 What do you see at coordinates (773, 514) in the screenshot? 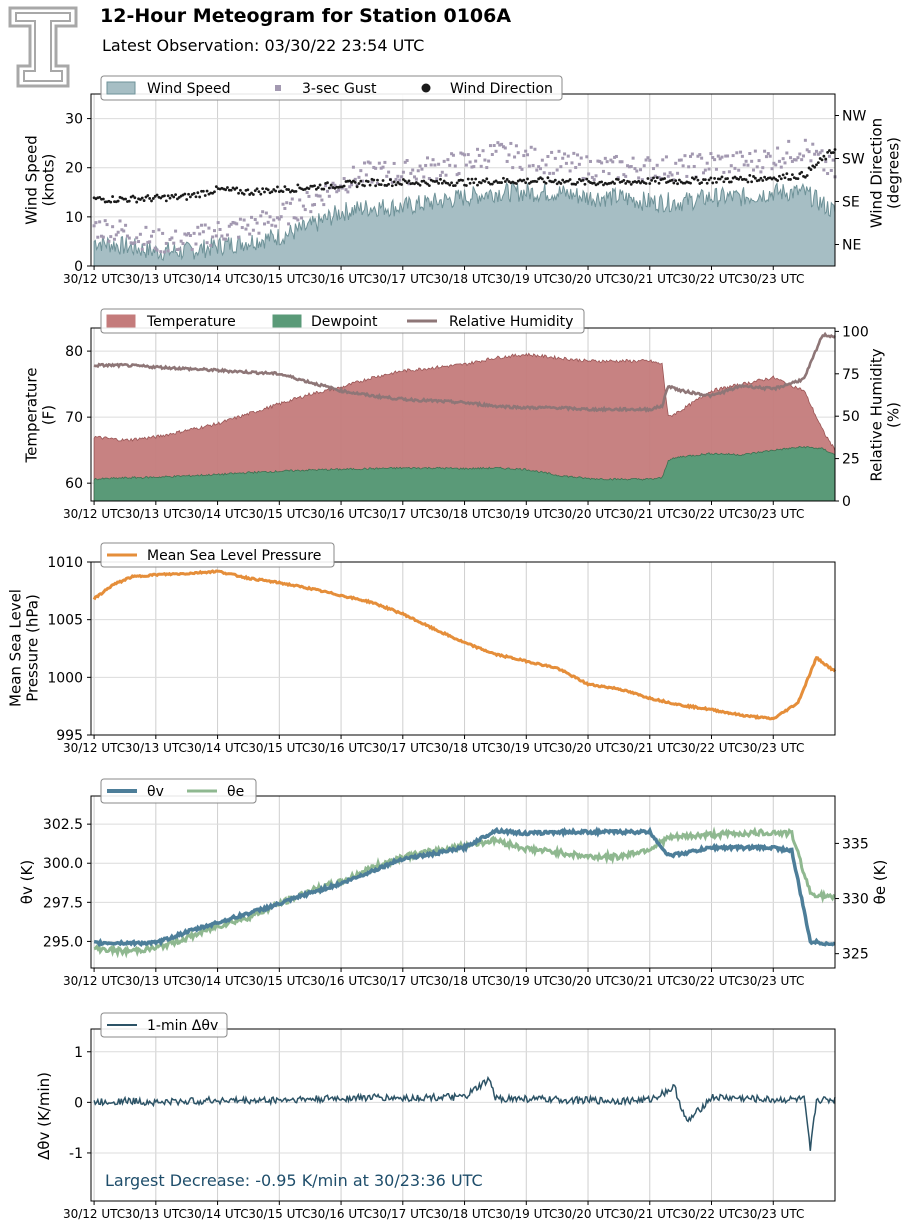
I see `x-tick-label: 30/23 UTC` at bounding box center [773, 514].